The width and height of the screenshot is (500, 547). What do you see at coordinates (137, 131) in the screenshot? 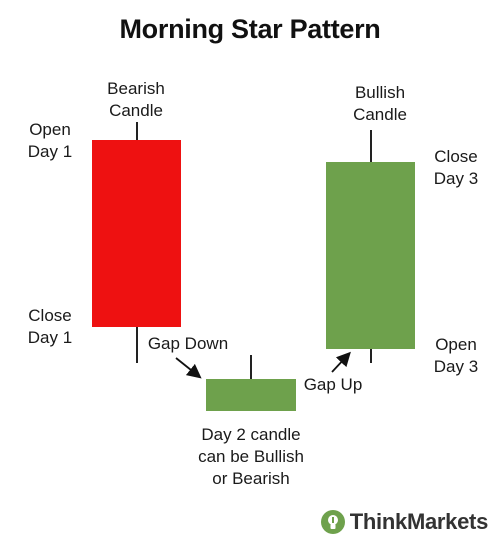
I see `day1-upper-wick` at bounding box center [137, 131].